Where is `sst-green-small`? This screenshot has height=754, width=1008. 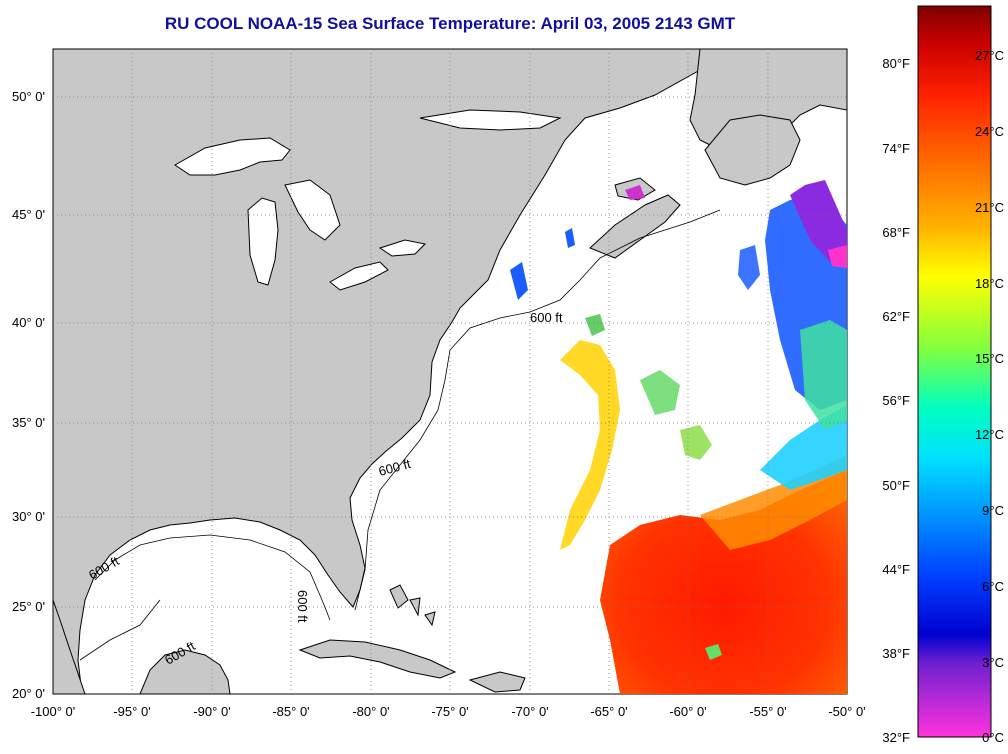 sst-green-small is located at coordinates (713, 652).